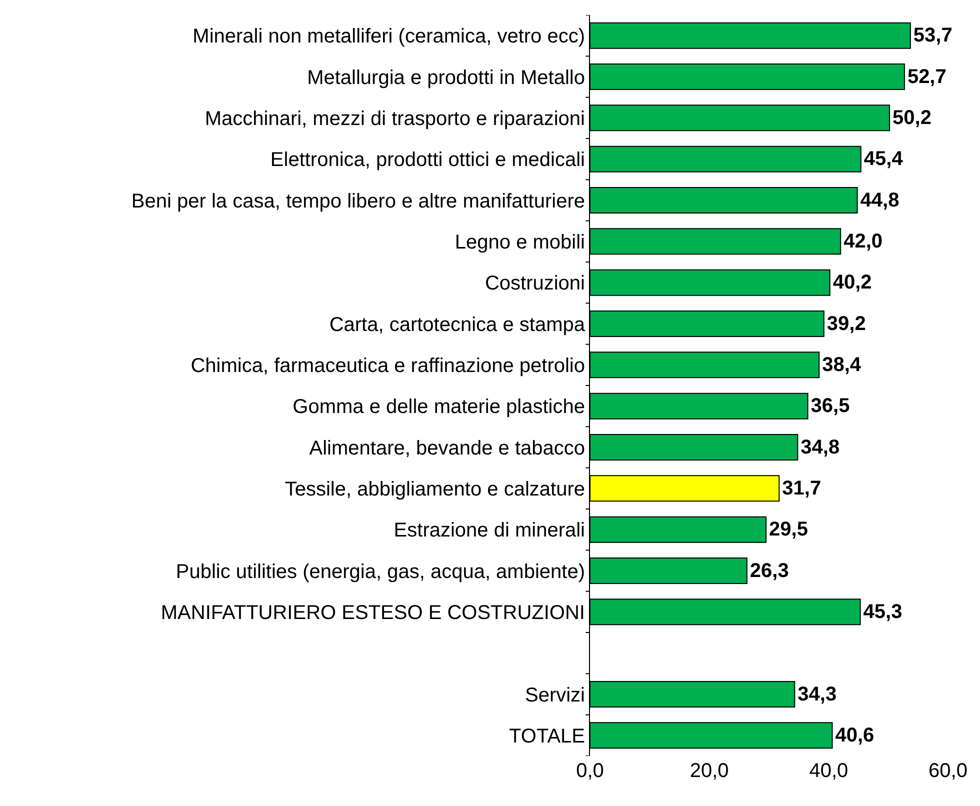 This screenshot has width=980, height=806. What do you see at coordinates (554, 695) in the screenshot?
I see `y-tick-label: Servizi` at bounding box center [554, 695].